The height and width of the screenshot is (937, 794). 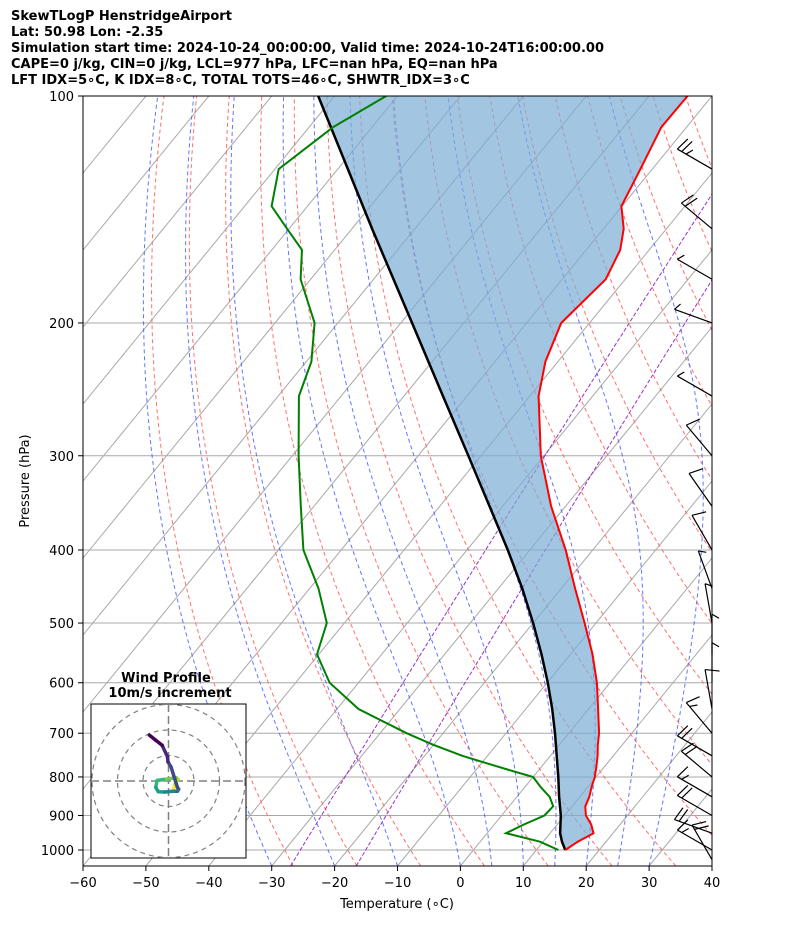 What do you see at coordinates (166, 678) in the screenshot?
I see `hodograph-title: Wind Profile` at bounding box center [166, 678].